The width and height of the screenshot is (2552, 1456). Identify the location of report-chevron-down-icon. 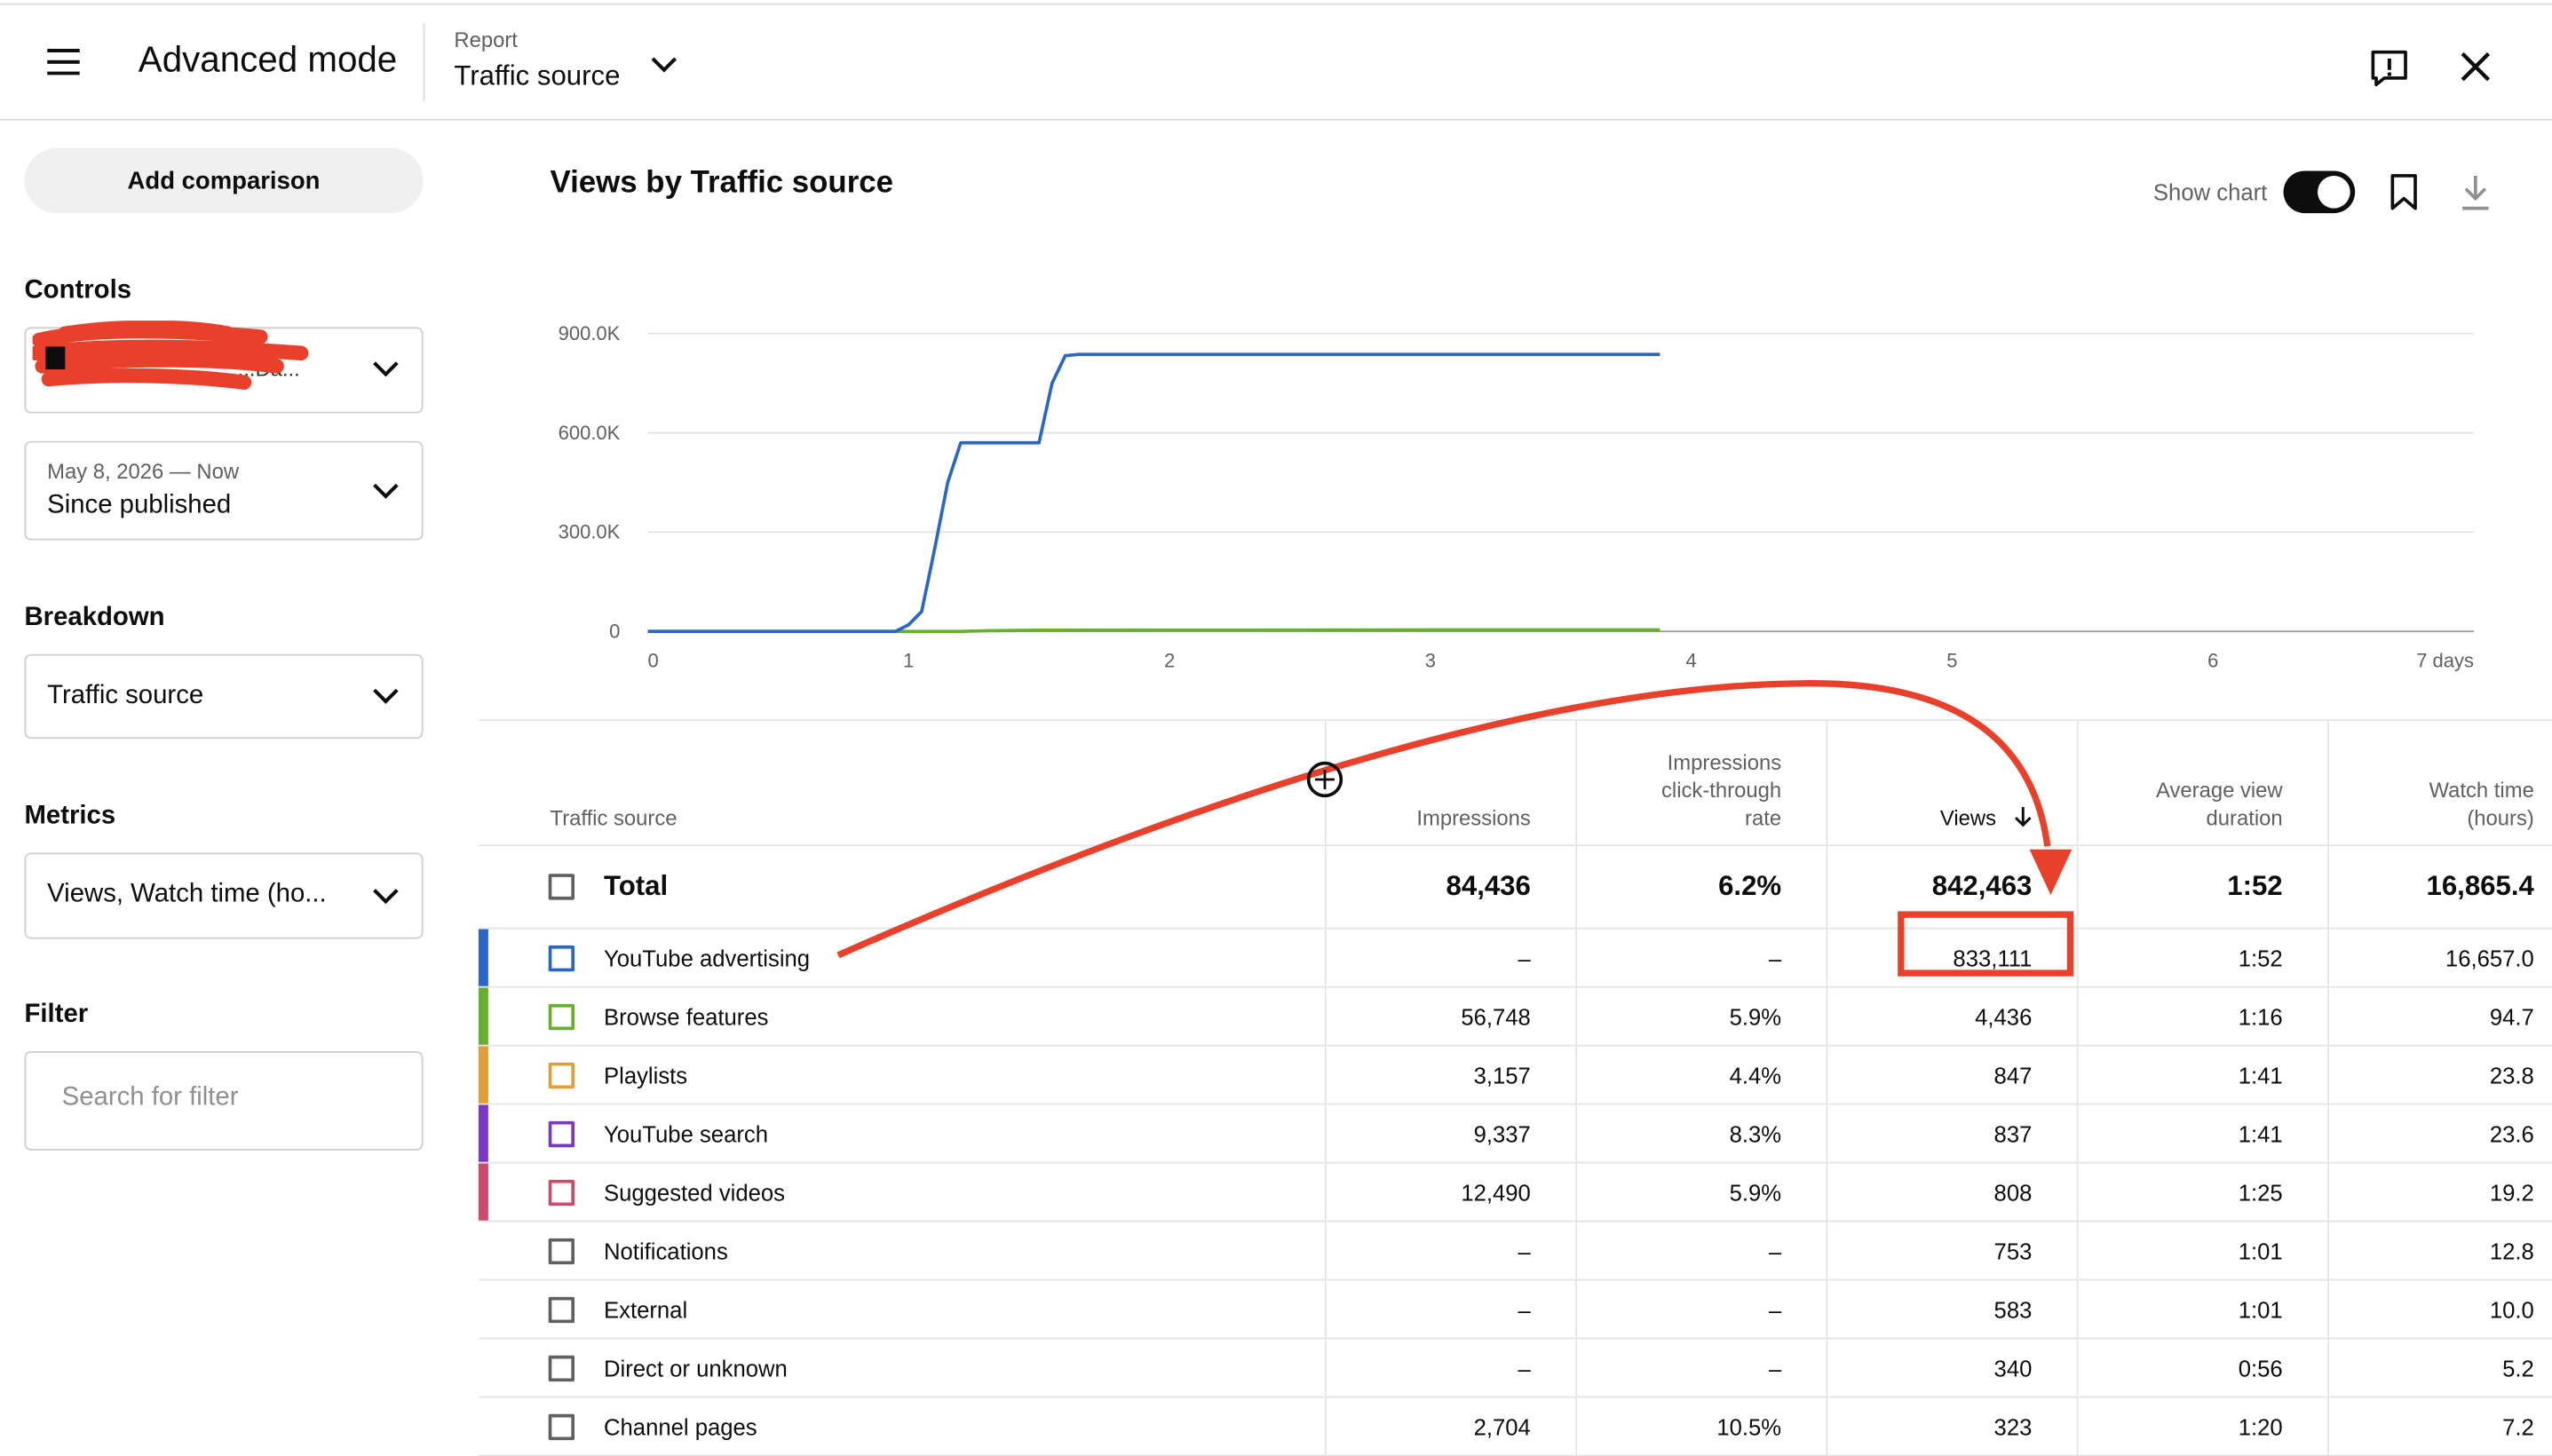
(664, 64).